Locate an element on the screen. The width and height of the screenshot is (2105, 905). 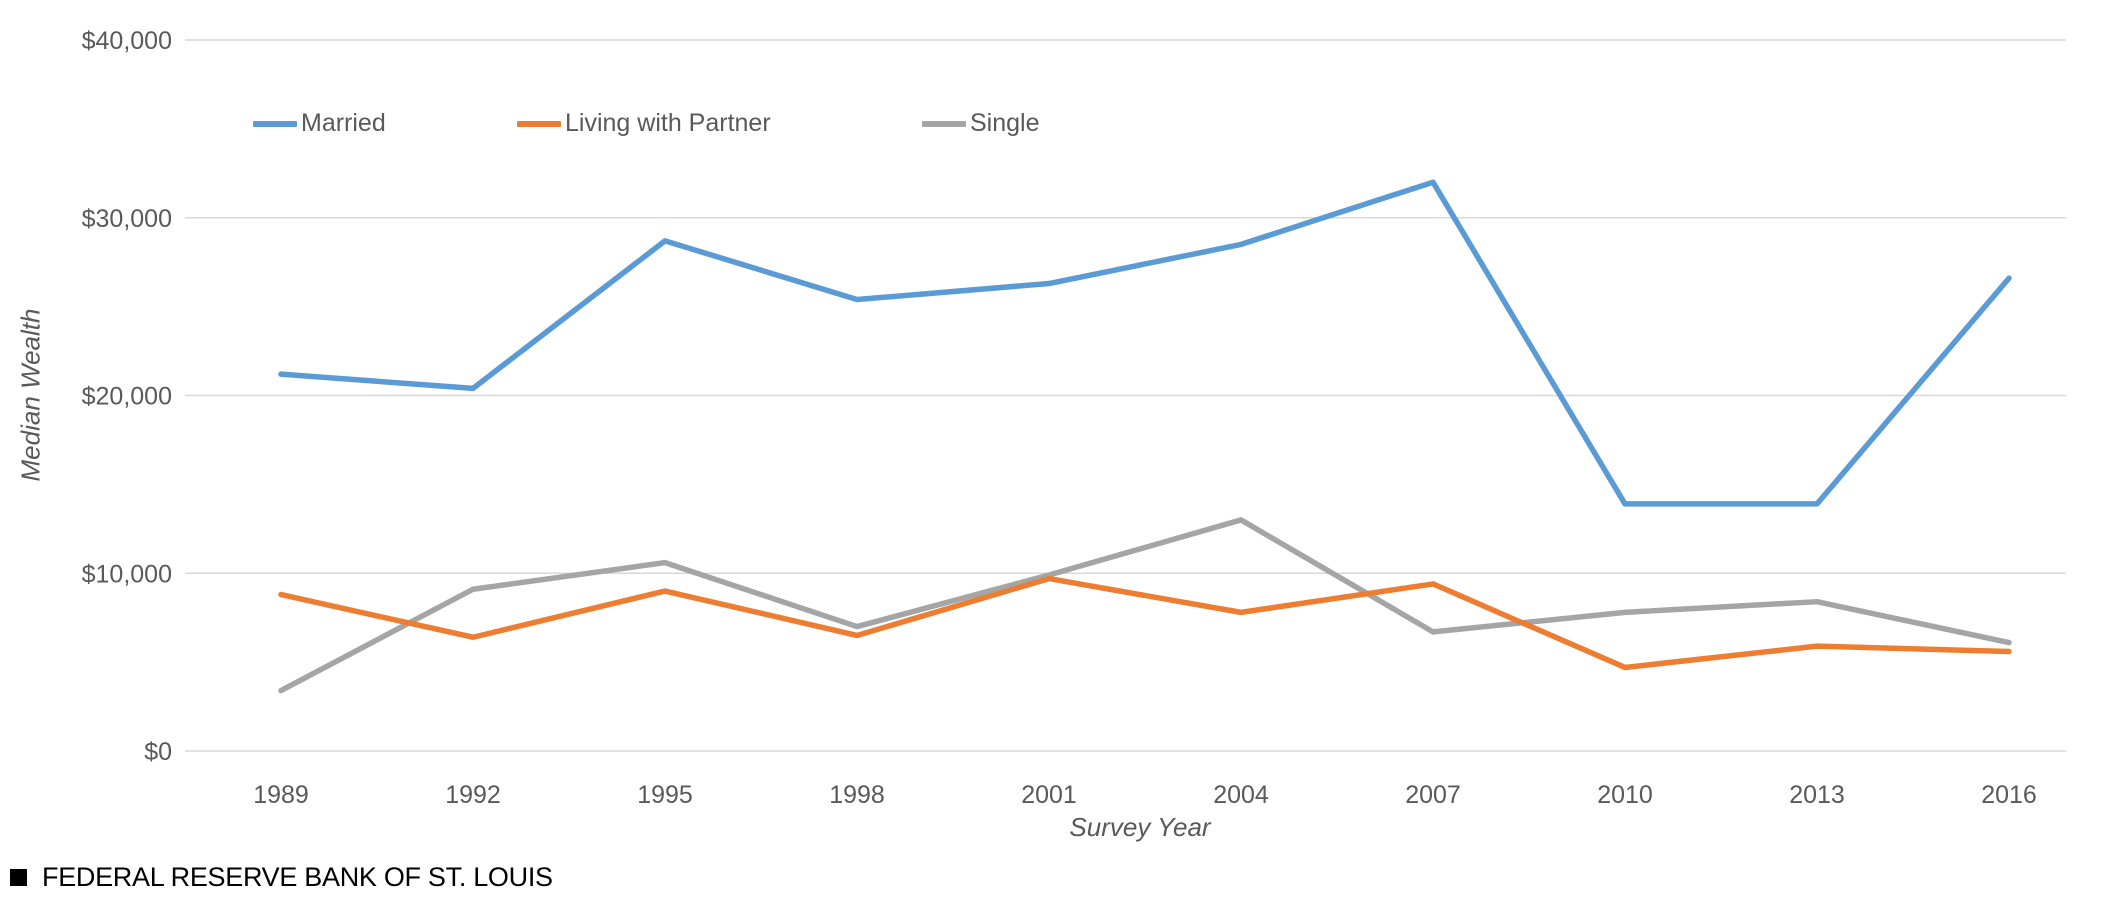
y-tick-label: $10,000 is located at coordinates (127, 574).